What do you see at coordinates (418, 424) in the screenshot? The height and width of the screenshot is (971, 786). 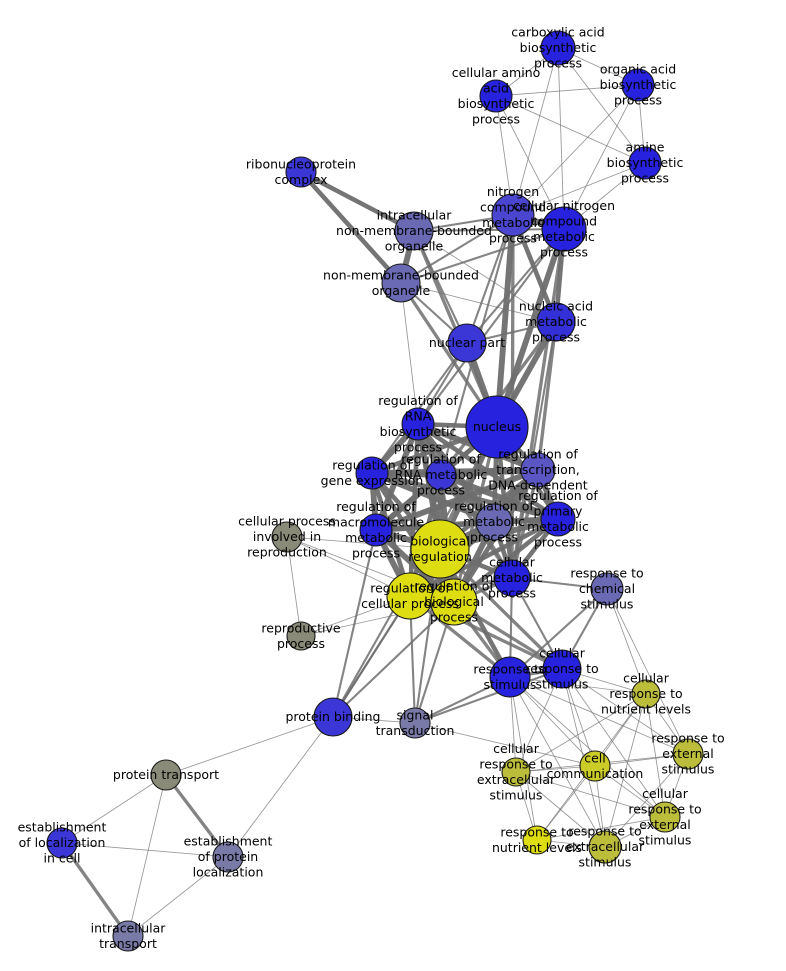 I see `graph-node-regulation-of-rna-biosynthetic-process` at bounding box center [418, 424].